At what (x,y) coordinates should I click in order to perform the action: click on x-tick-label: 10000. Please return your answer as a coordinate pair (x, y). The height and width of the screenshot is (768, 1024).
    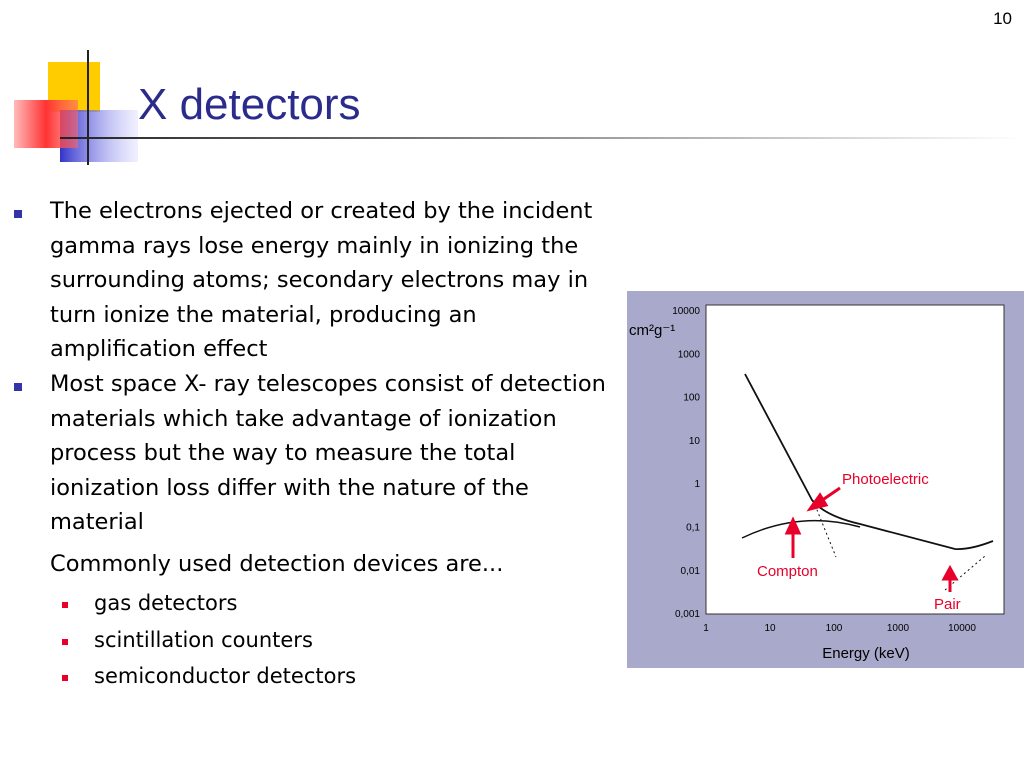
    Looking at the image, I should click on (962, 628).